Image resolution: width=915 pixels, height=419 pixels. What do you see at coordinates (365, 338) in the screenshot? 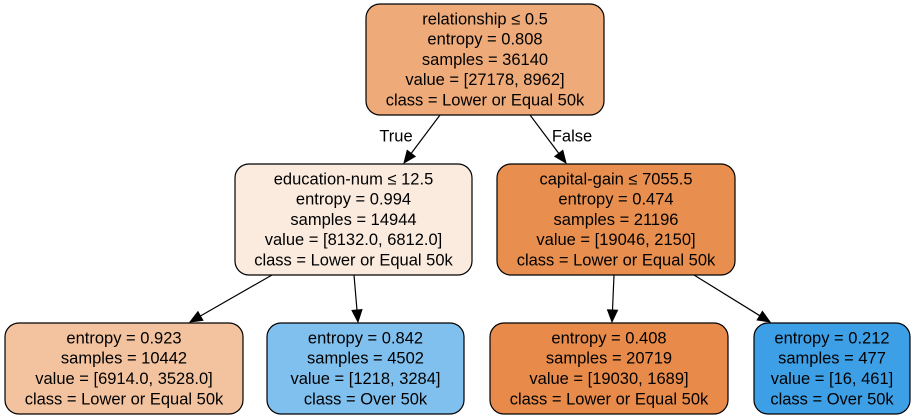
I see `node-line: entropy = 0.842` at bounding box center [365, 338].